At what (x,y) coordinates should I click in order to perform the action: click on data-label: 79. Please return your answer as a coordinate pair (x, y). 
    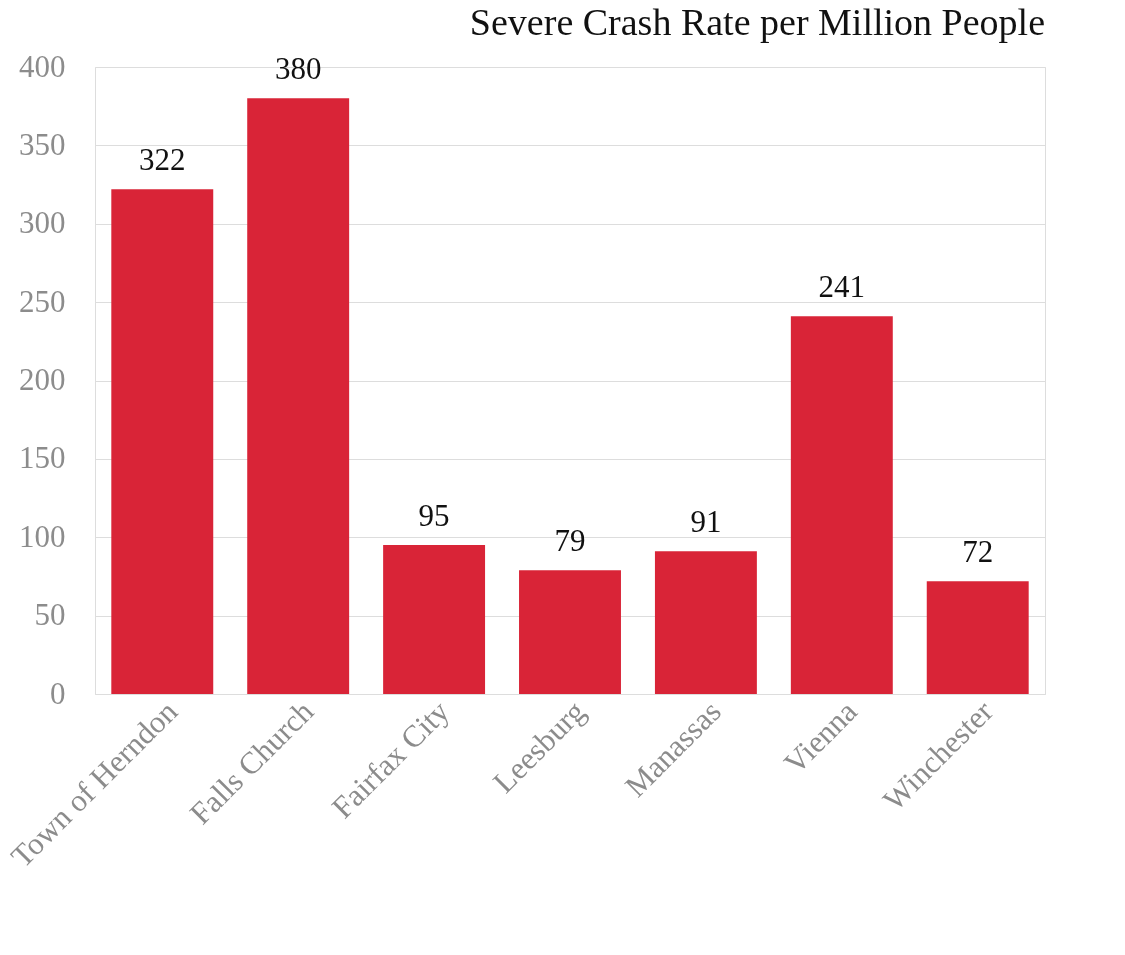
    Looking at the image, I should click on (570, 541).